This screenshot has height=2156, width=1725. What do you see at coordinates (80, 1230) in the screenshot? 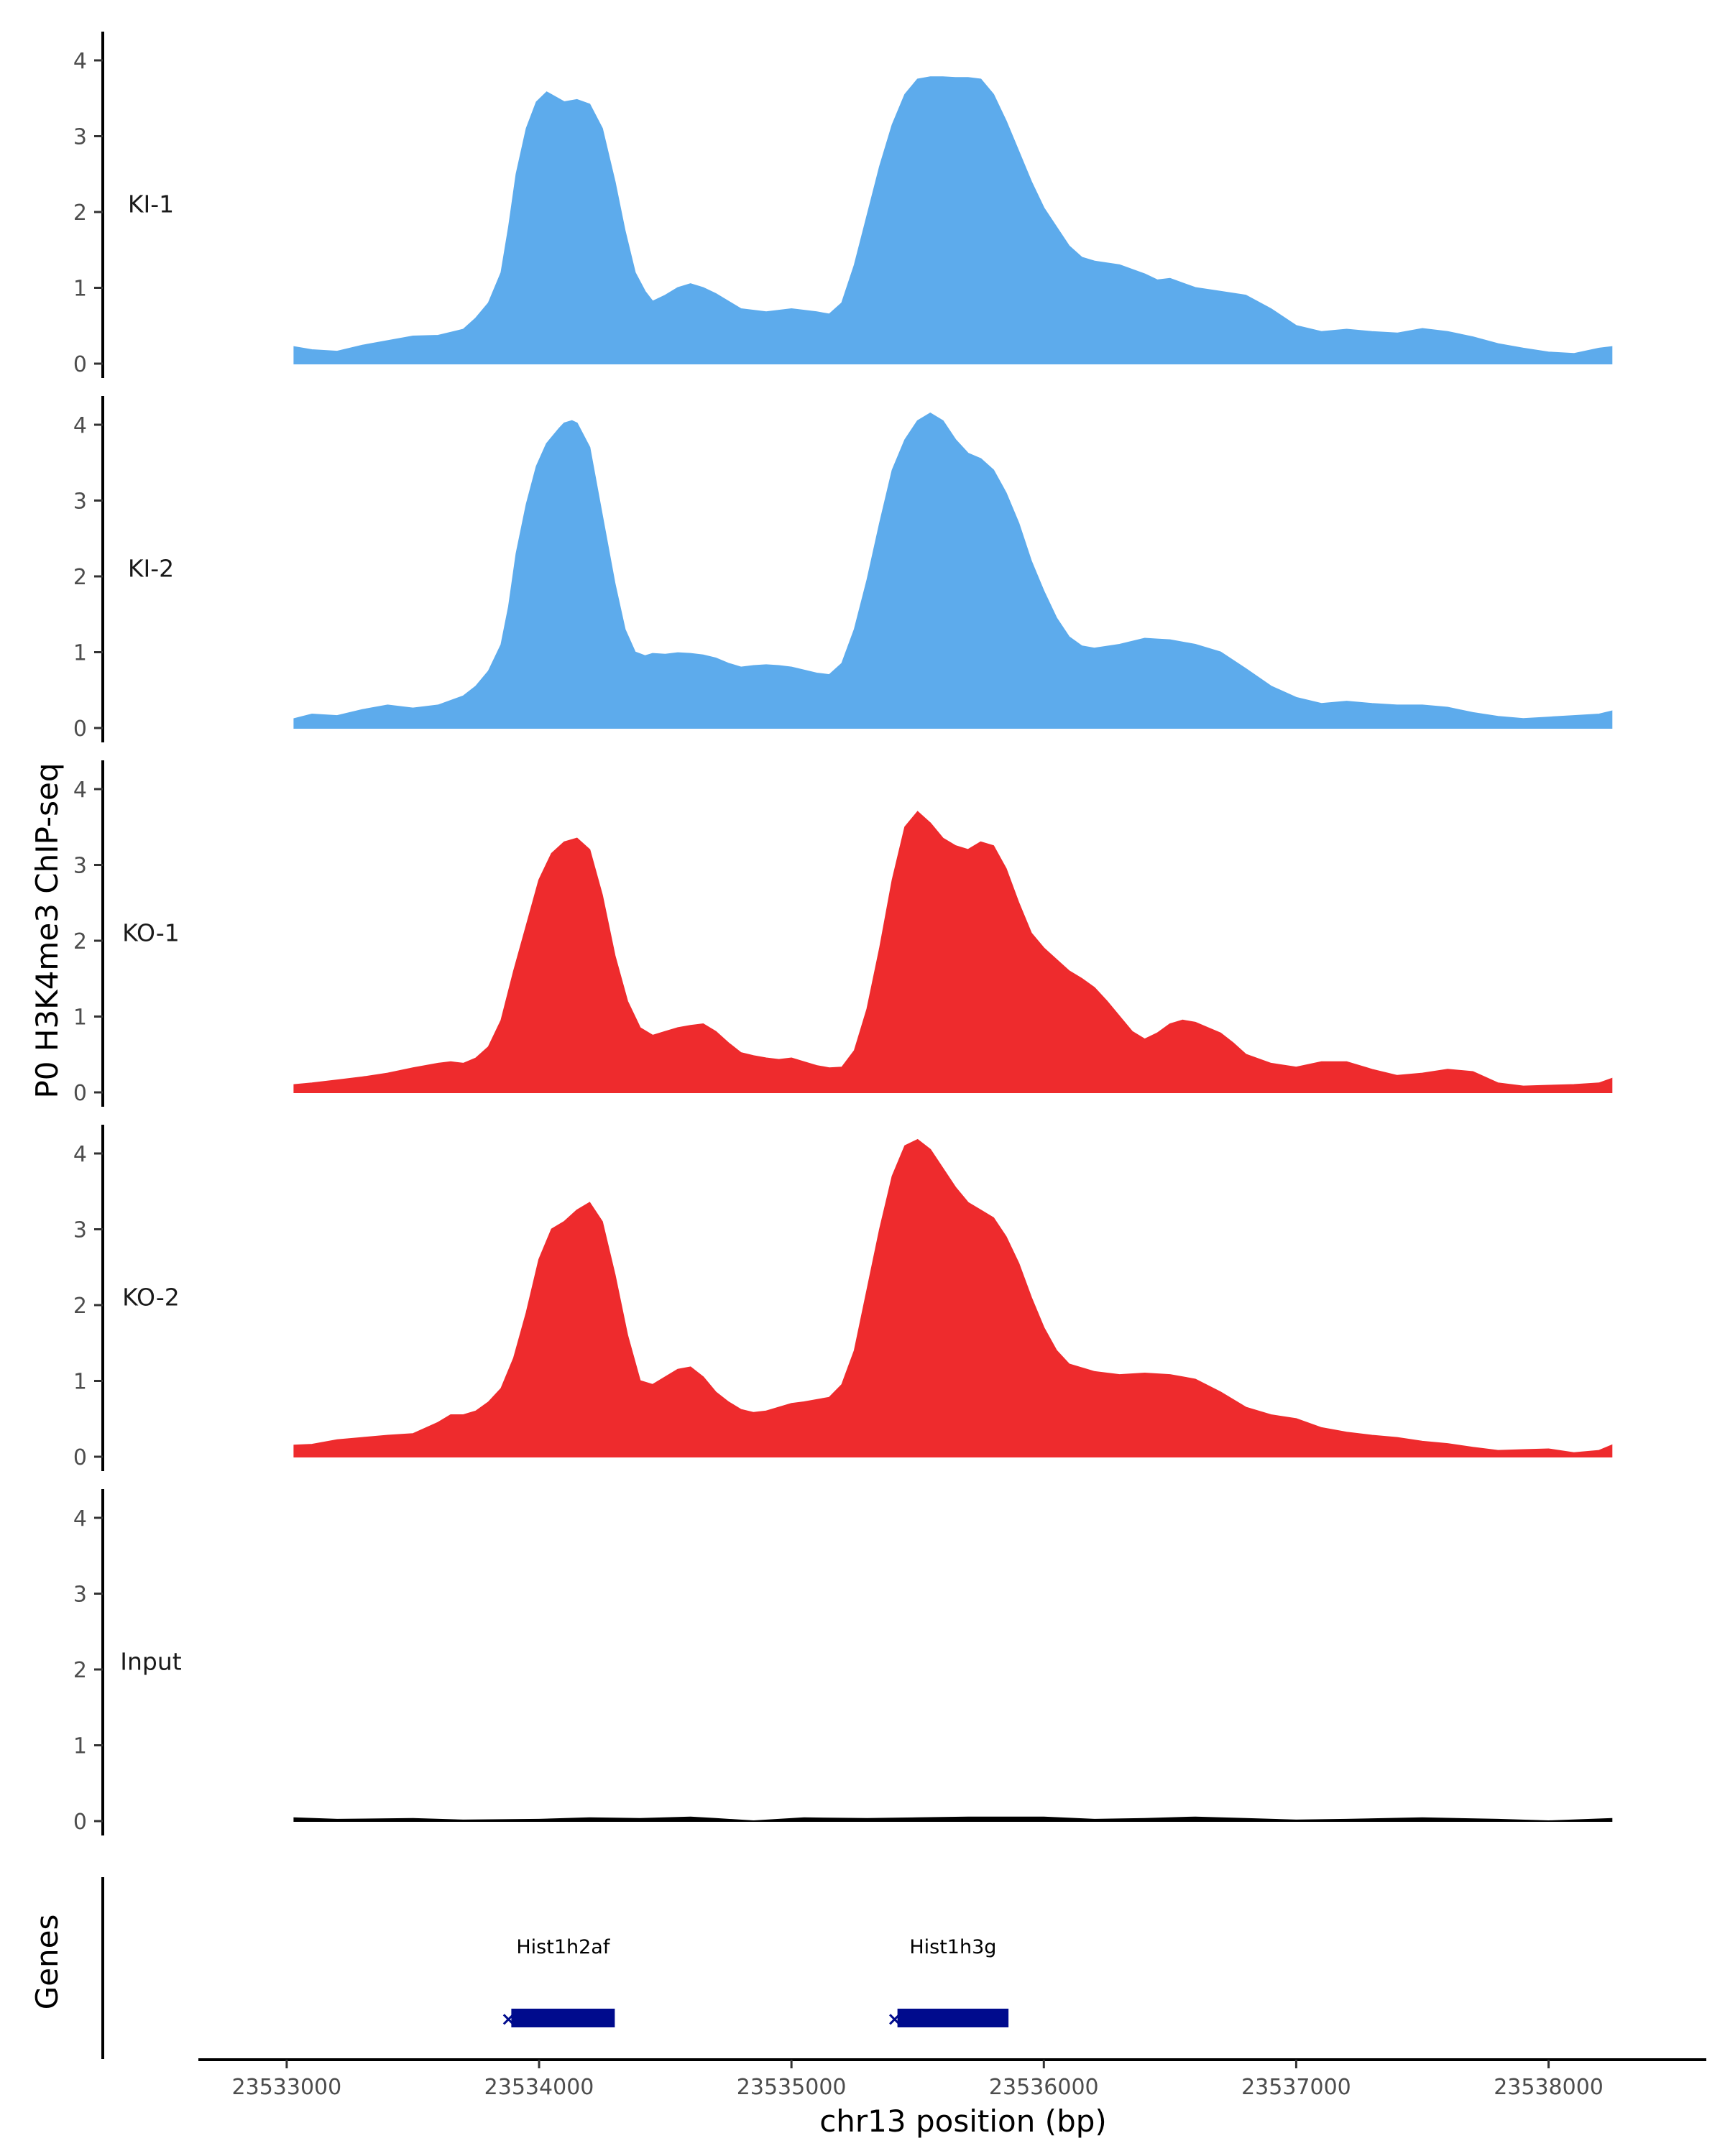
I see `y-tick-label-ko-2-3: 3` at bounding box center [80, 1230].